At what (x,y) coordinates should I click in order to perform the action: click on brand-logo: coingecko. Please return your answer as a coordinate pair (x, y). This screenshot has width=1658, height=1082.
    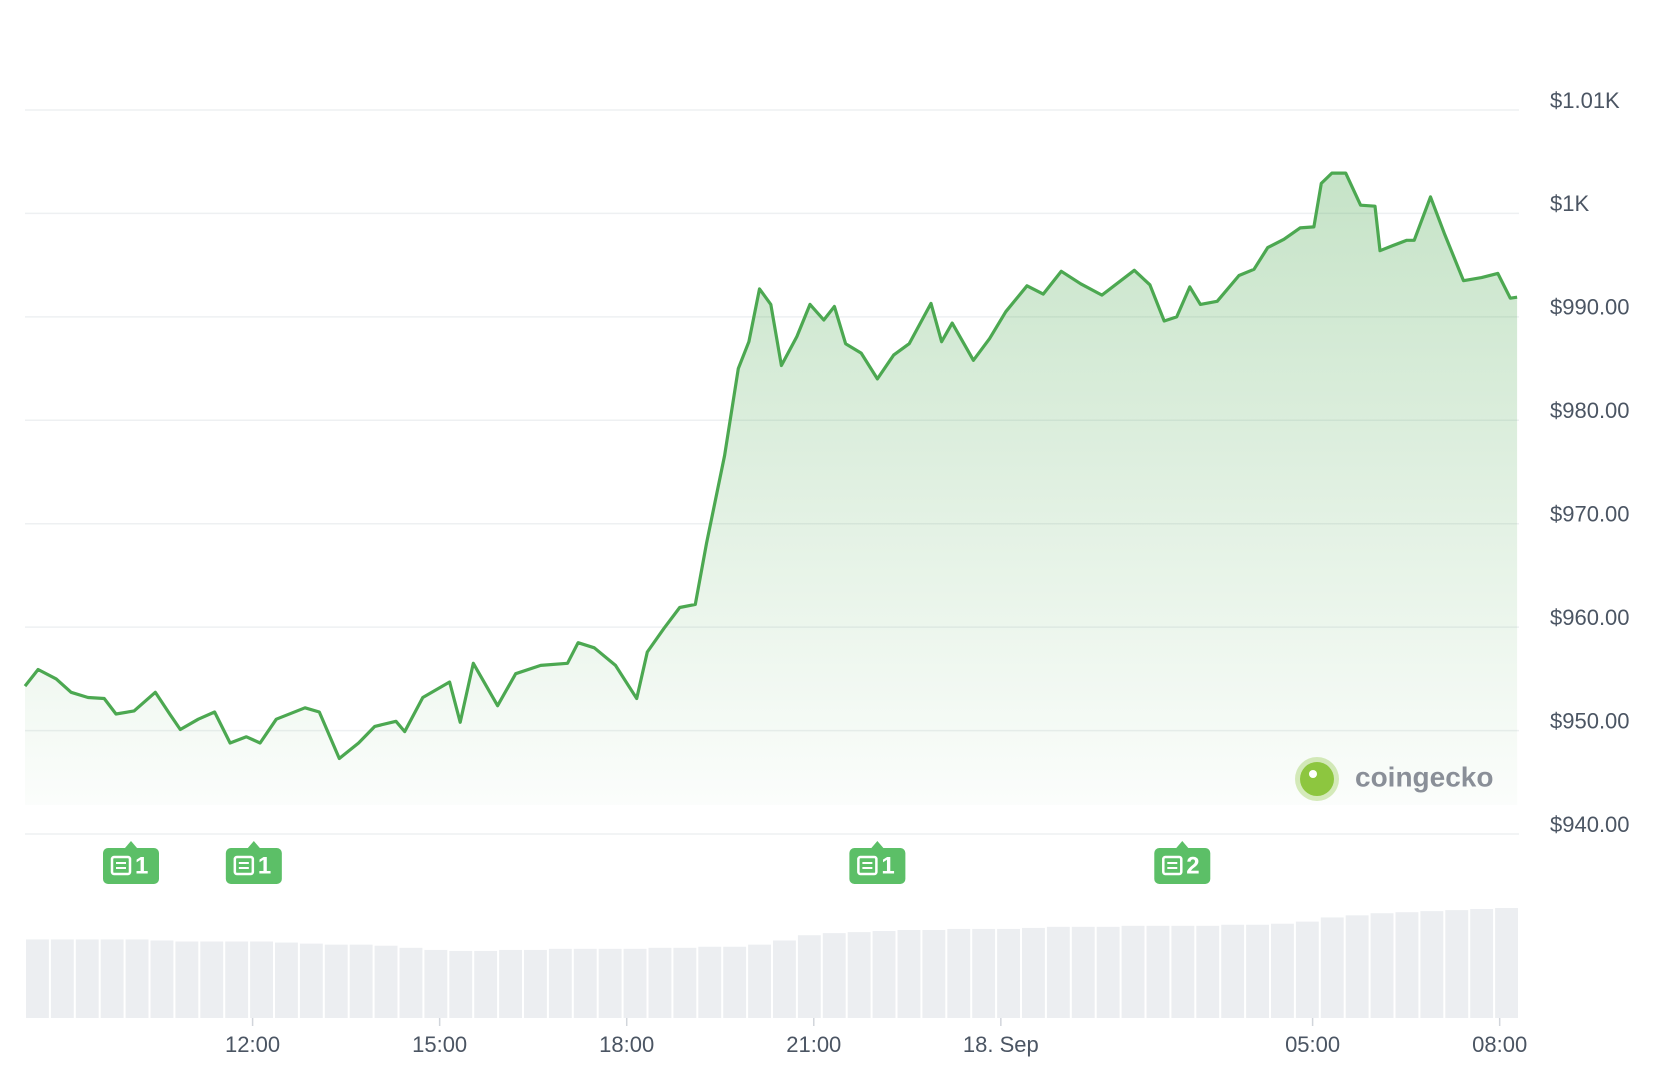
    Looking at the image, I should click on (1394, 779).